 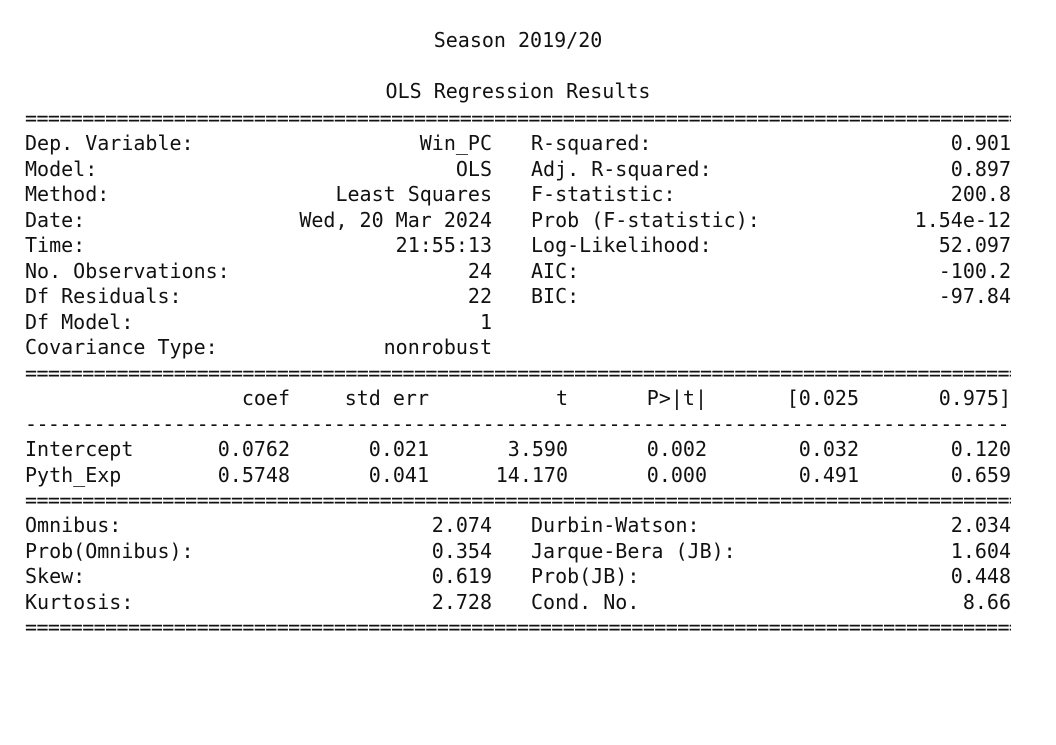 I want to click on summary-value: Win_PC, so click(x=455, y=143).